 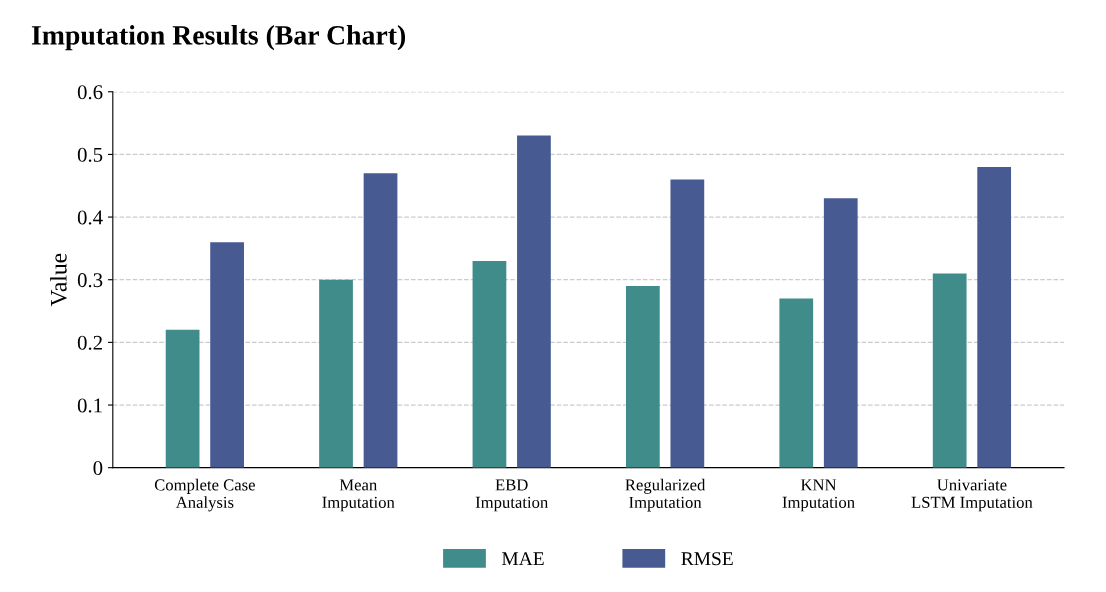 I want to click on x-tick-label: Univariate LSTM Imputation, so click(x=972, y=495).